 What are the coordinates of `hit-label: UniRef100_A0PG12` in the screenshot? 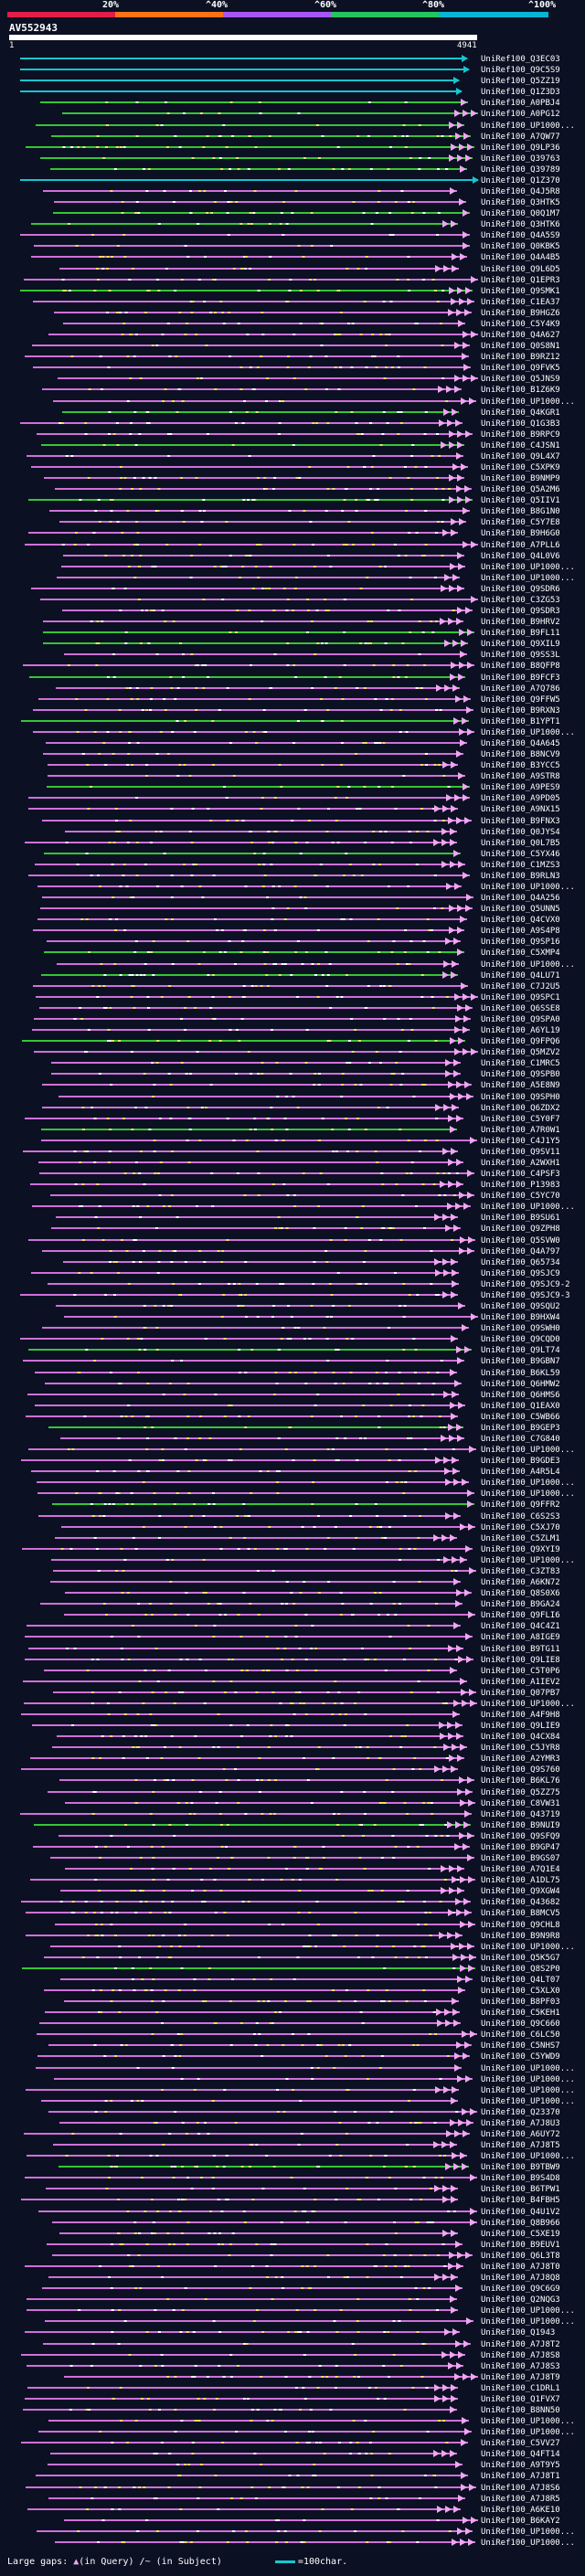 It's located at (520, 114).